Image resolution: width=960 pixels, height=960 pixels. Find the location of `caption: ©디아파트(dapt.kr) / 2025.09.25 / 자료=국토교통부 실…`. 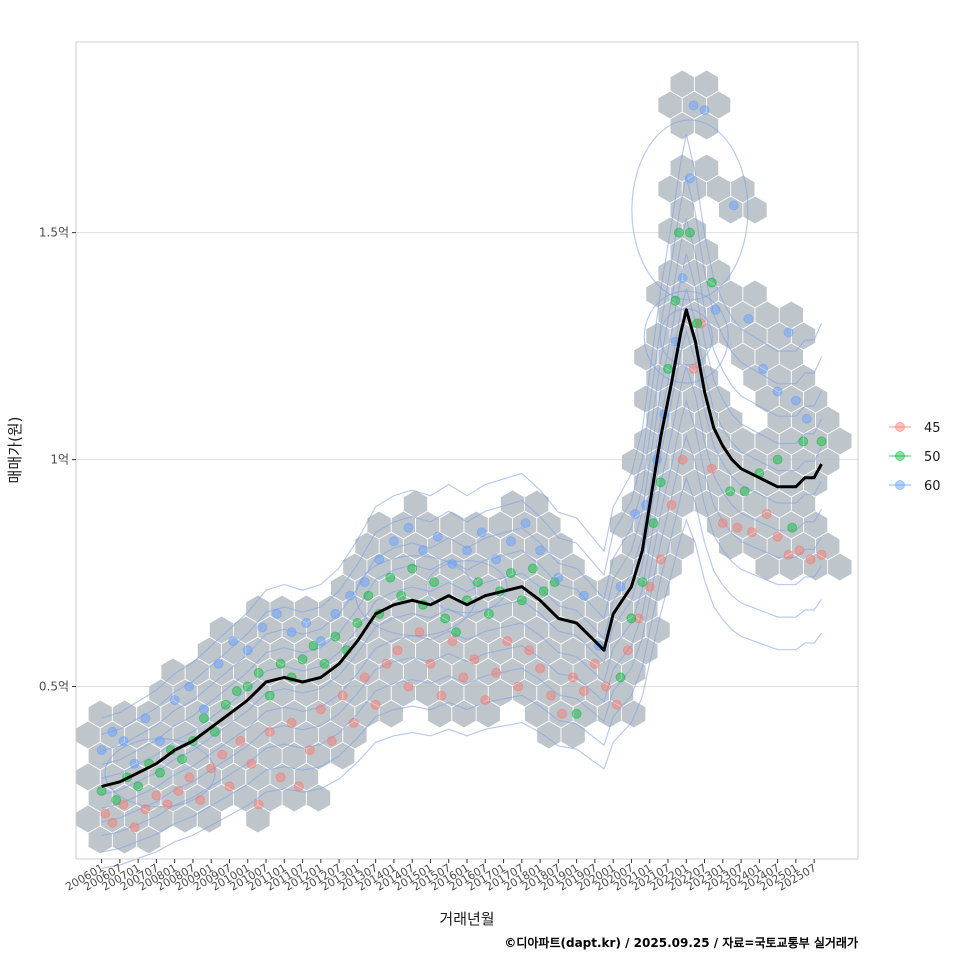

caption: ©디아파트(dapt.kr) / 2025.09.25 / 자료=국토교통부 실… is located at coordinates (681, 942).